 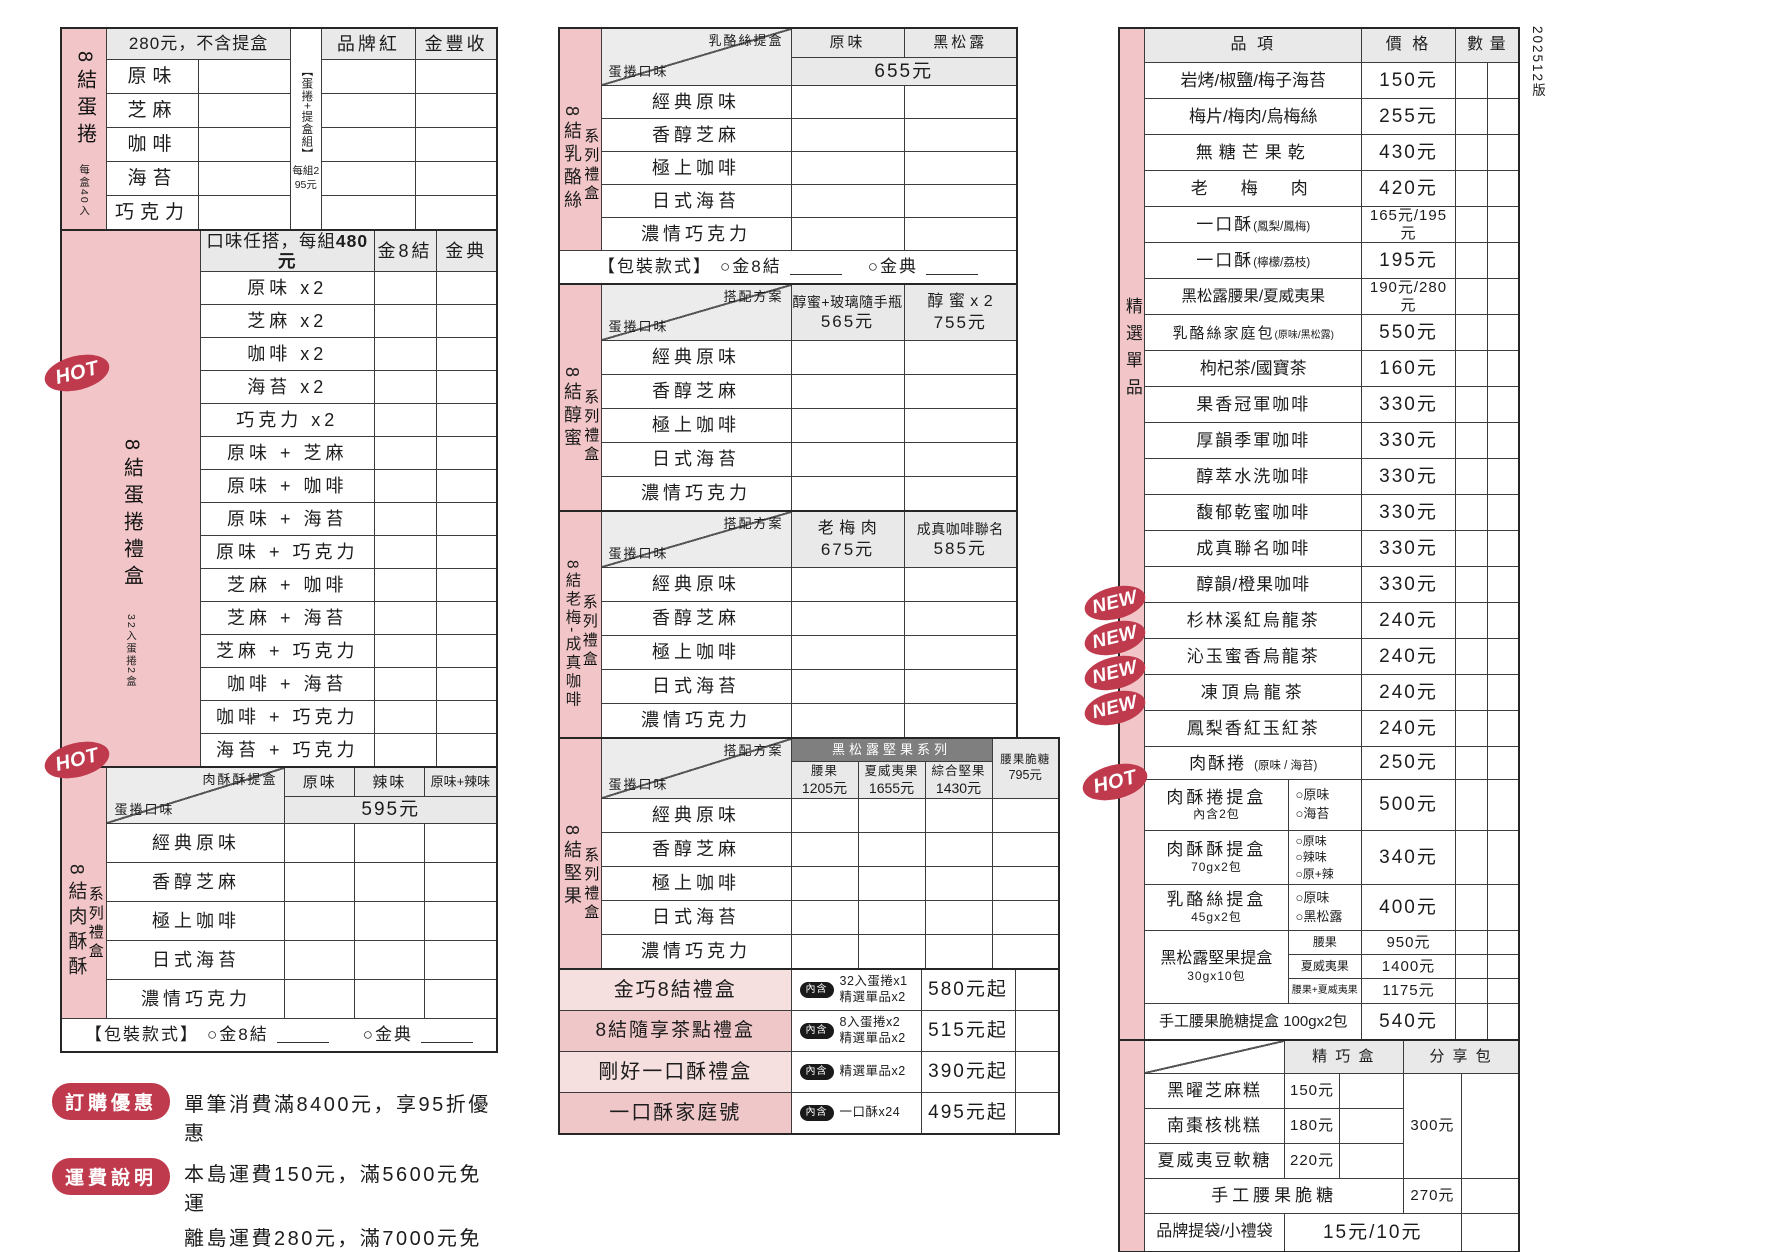 I want to click on option-original: ○原味, so click(x=1312, y=795).